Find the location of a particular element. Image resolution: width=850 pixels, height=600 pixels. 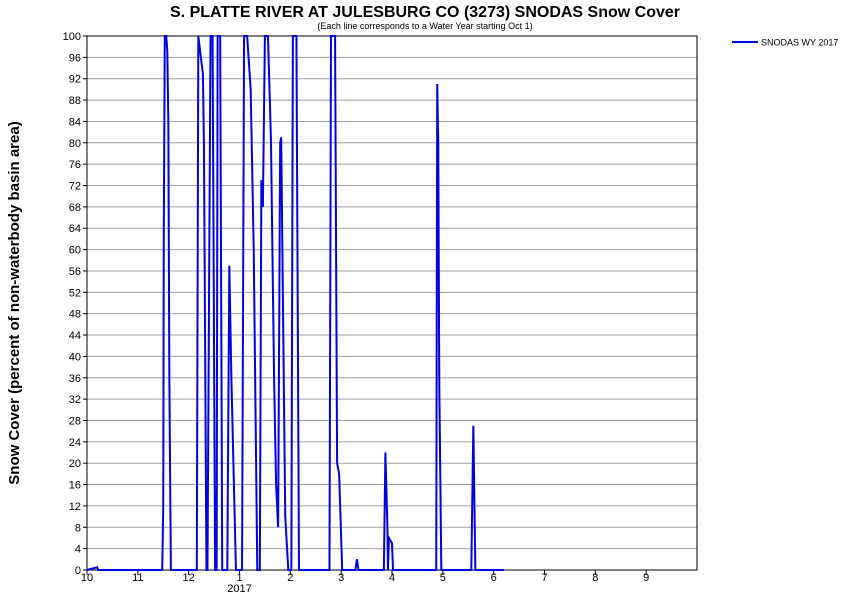

x-tick-label: 11 is located at coordinates (137, 578).